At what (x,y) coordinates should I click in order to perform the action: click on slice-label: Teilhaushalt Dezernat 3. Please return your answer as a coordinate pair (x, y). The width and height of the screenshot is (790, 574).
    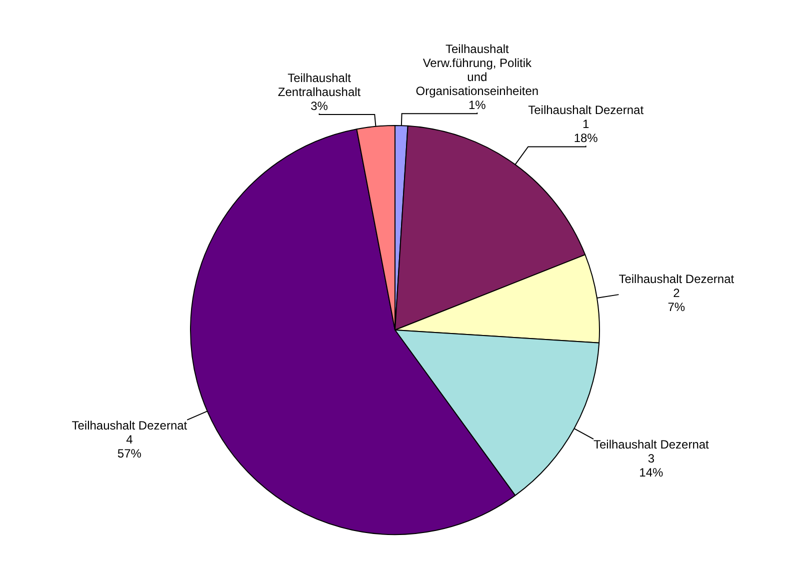
    Looking at the image, I should click on (651, 451).